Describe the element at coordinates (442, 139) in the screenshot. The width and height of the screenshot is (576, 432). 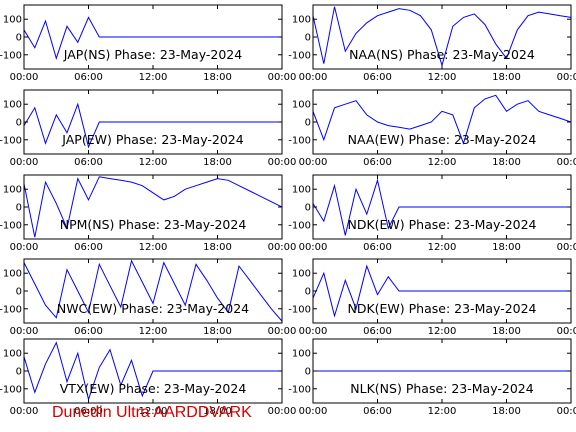
I see `panel-title: NAA(EW) Phase: 23-May-2024` at that location.